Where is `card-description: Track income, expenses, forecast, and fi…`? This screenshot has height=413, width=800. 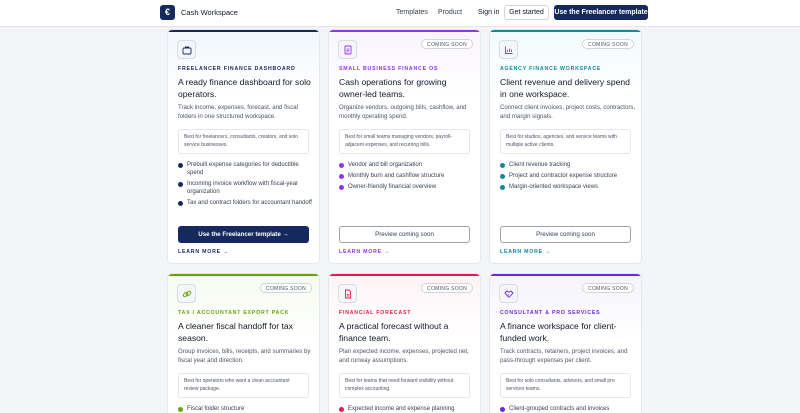 card-description: Track income, expenses, forecast, and fi… is located at coordinates (238, 112).